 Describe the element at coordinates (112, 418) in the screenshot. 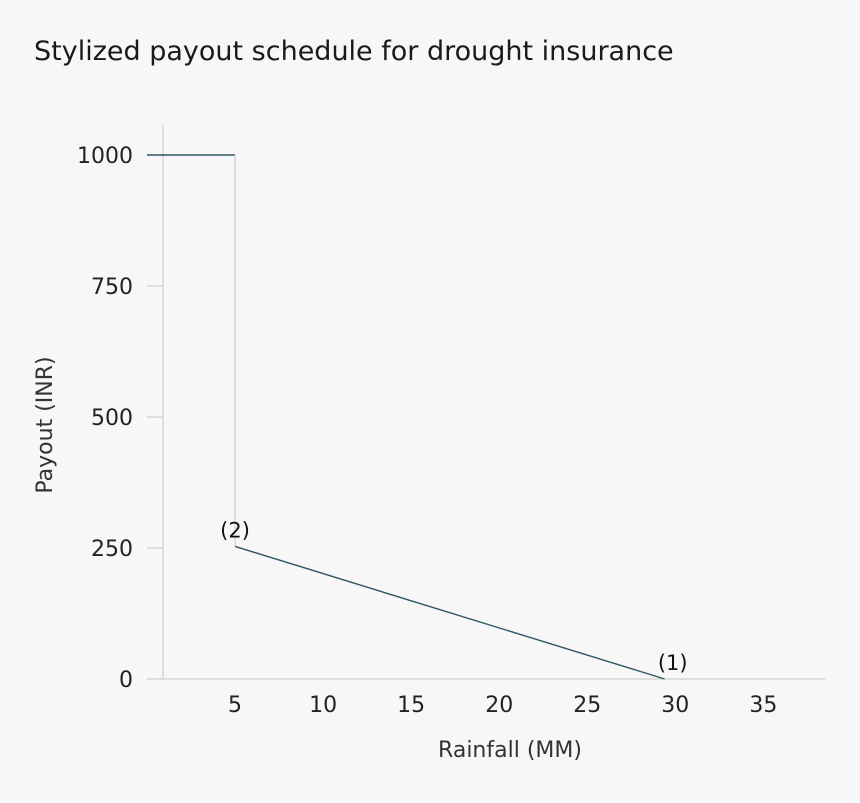

I see `y-tick-label: 500` at that location.